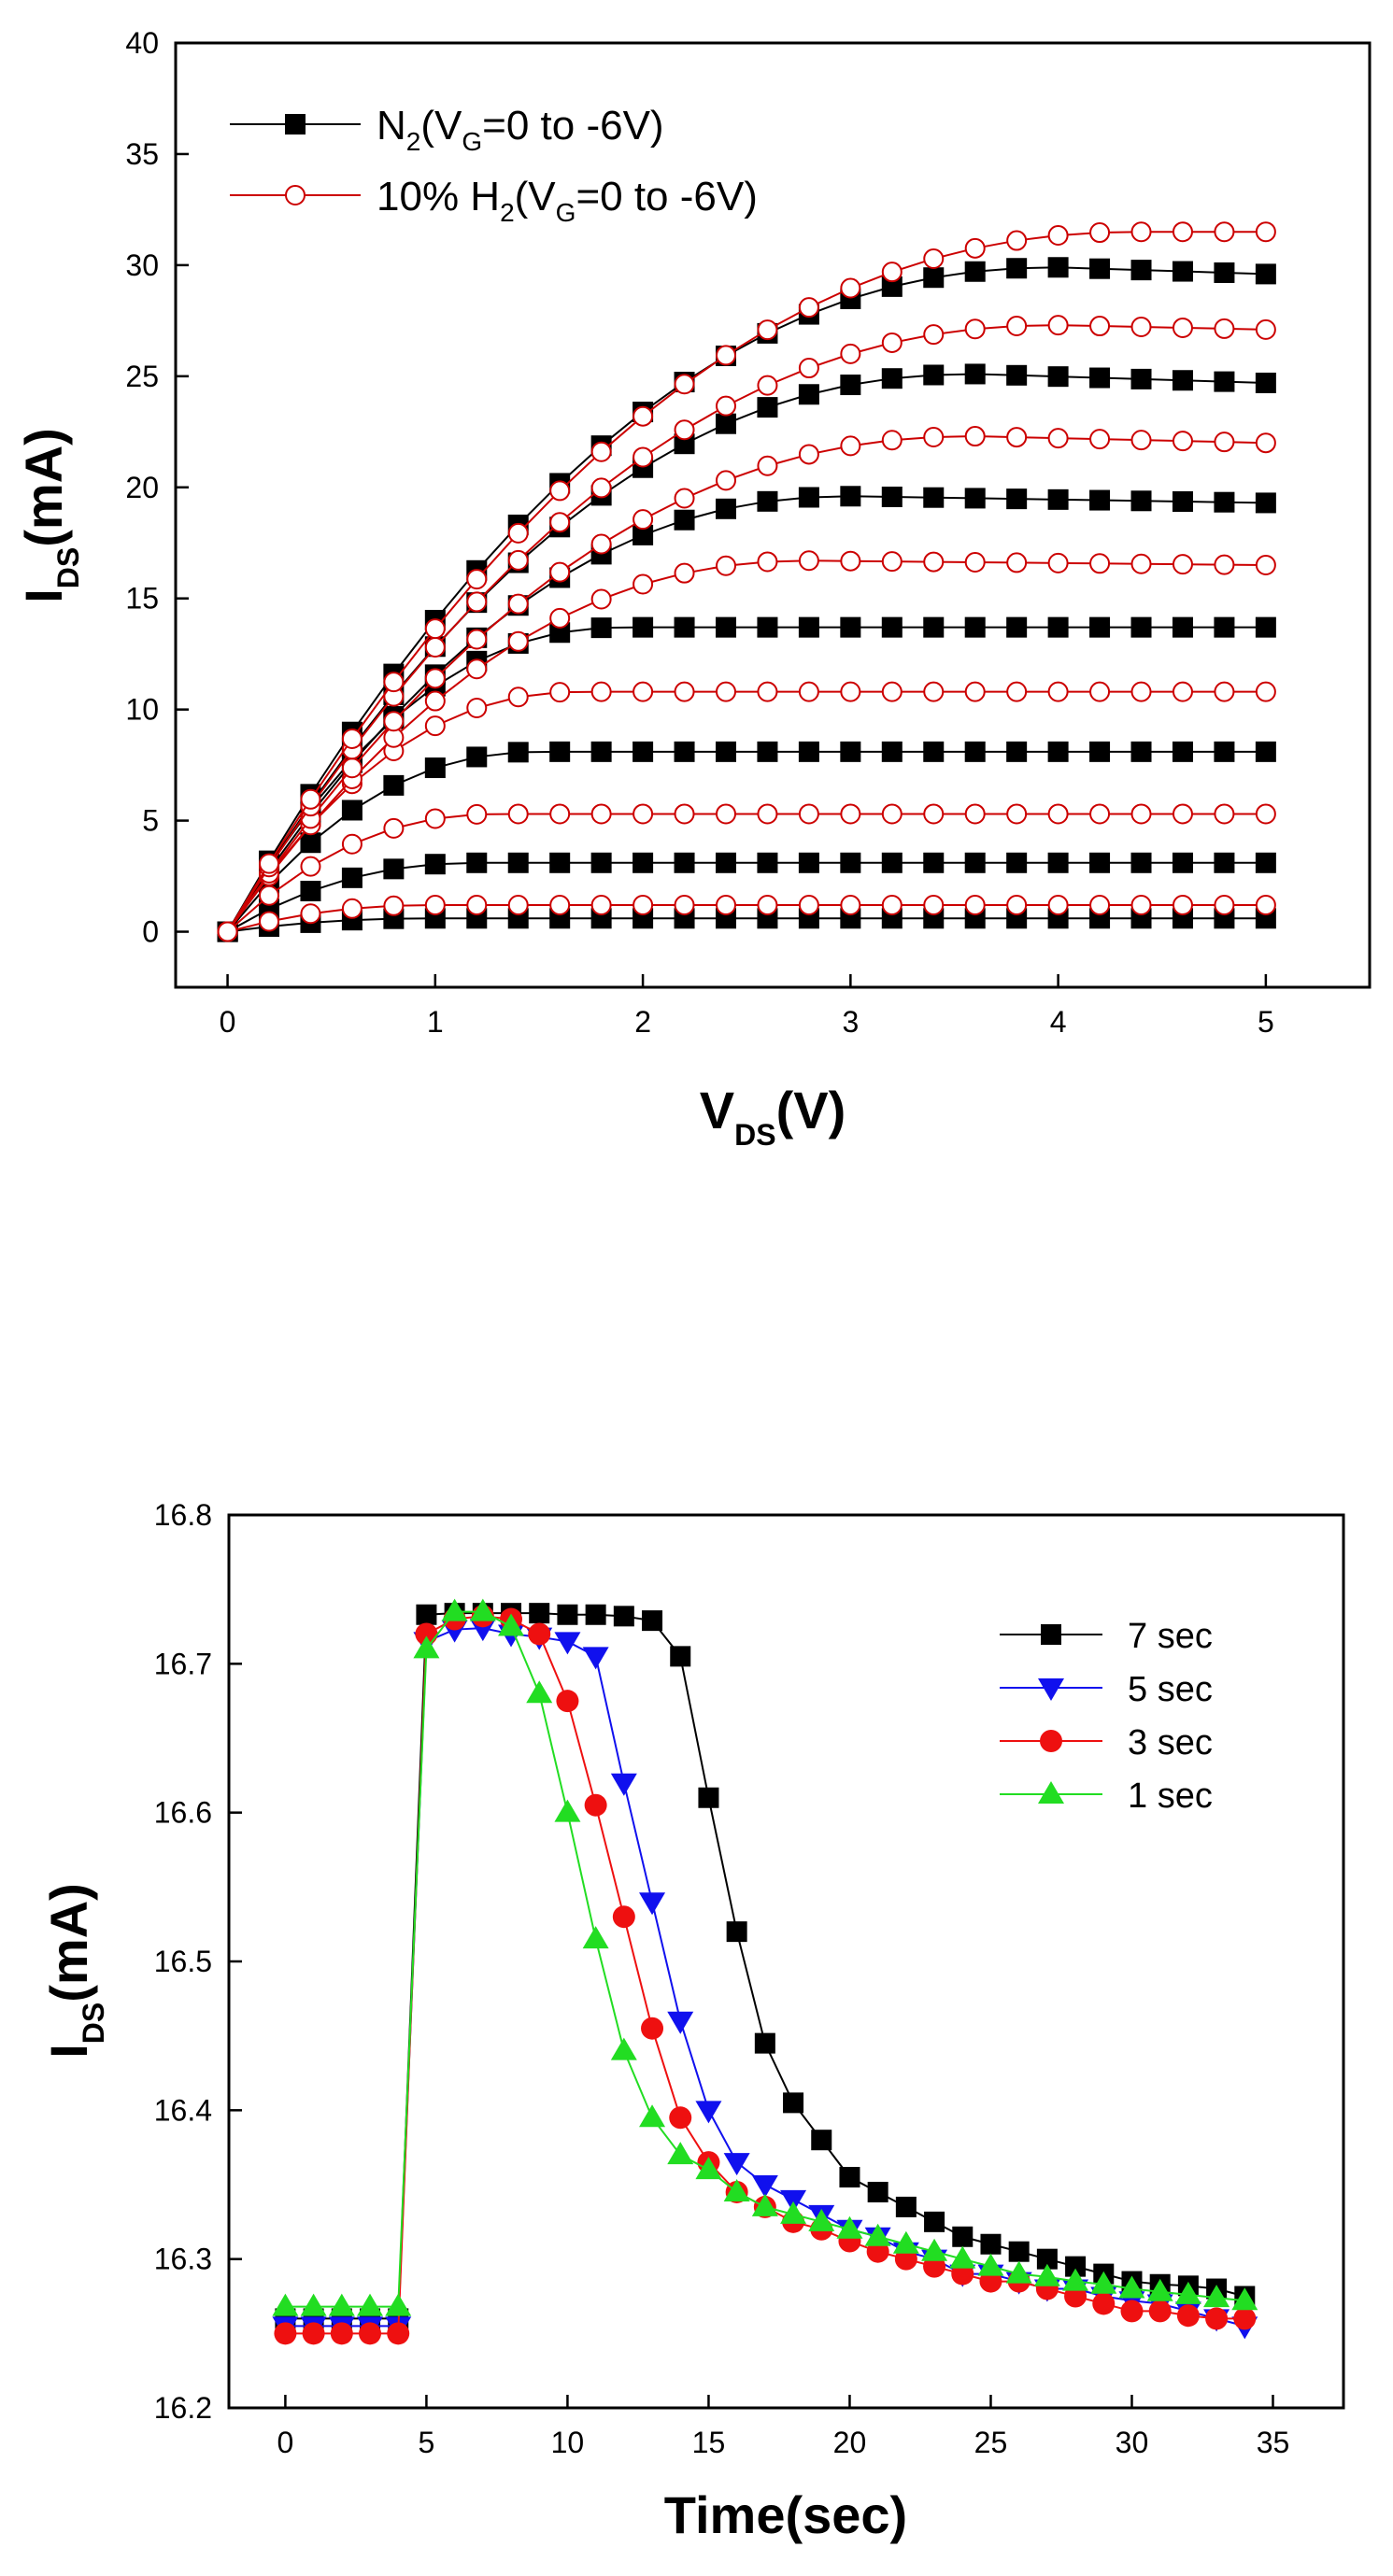 This screenshot has width=1393, height=2576. I want to click on chart2-x-tick-label: 30, so click(1133, 2442).